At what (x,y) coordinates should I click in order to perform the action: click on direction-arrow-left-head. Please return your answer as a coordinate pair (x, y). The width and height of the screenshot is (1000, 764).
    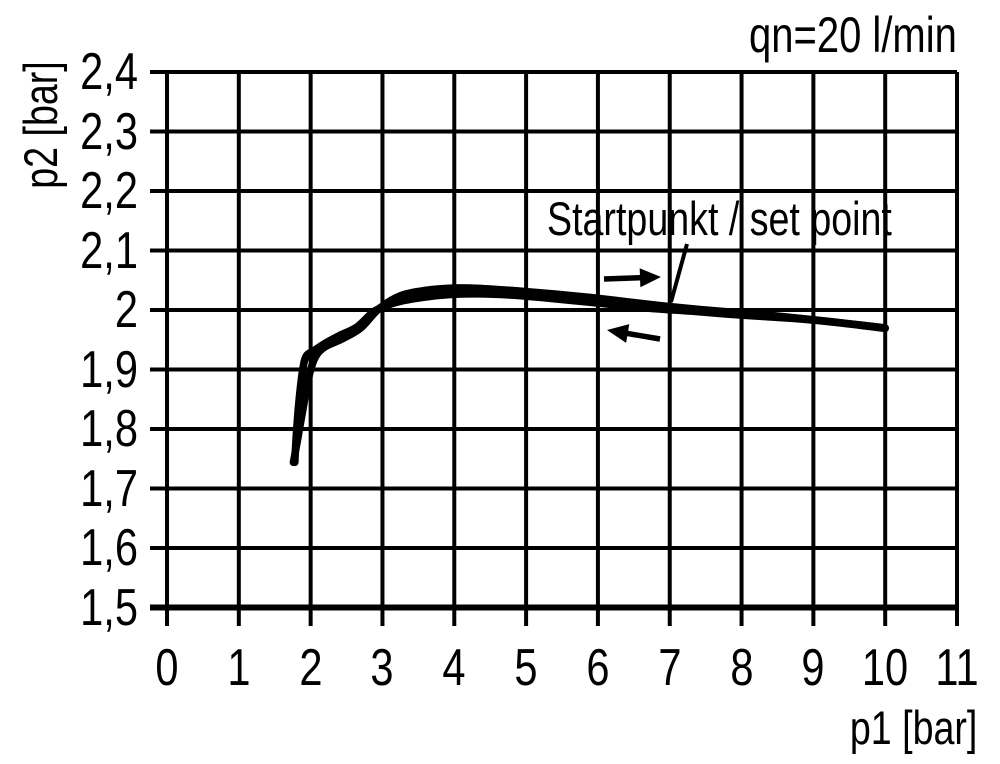
    Looking at the image, I should click on (618, 333).